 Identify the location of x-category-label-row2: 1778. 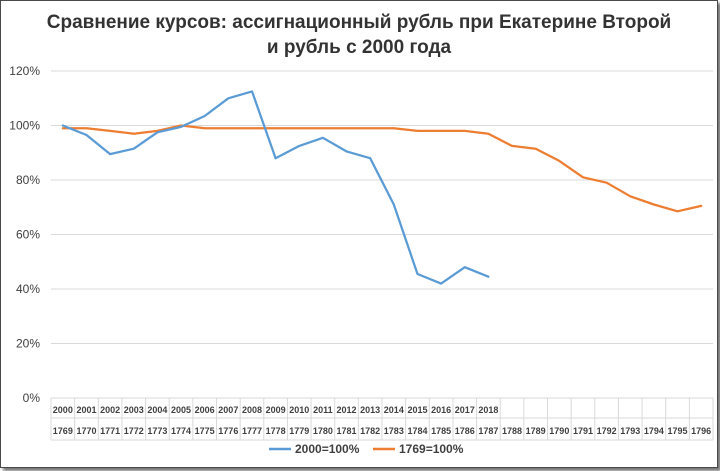
(276, 431).